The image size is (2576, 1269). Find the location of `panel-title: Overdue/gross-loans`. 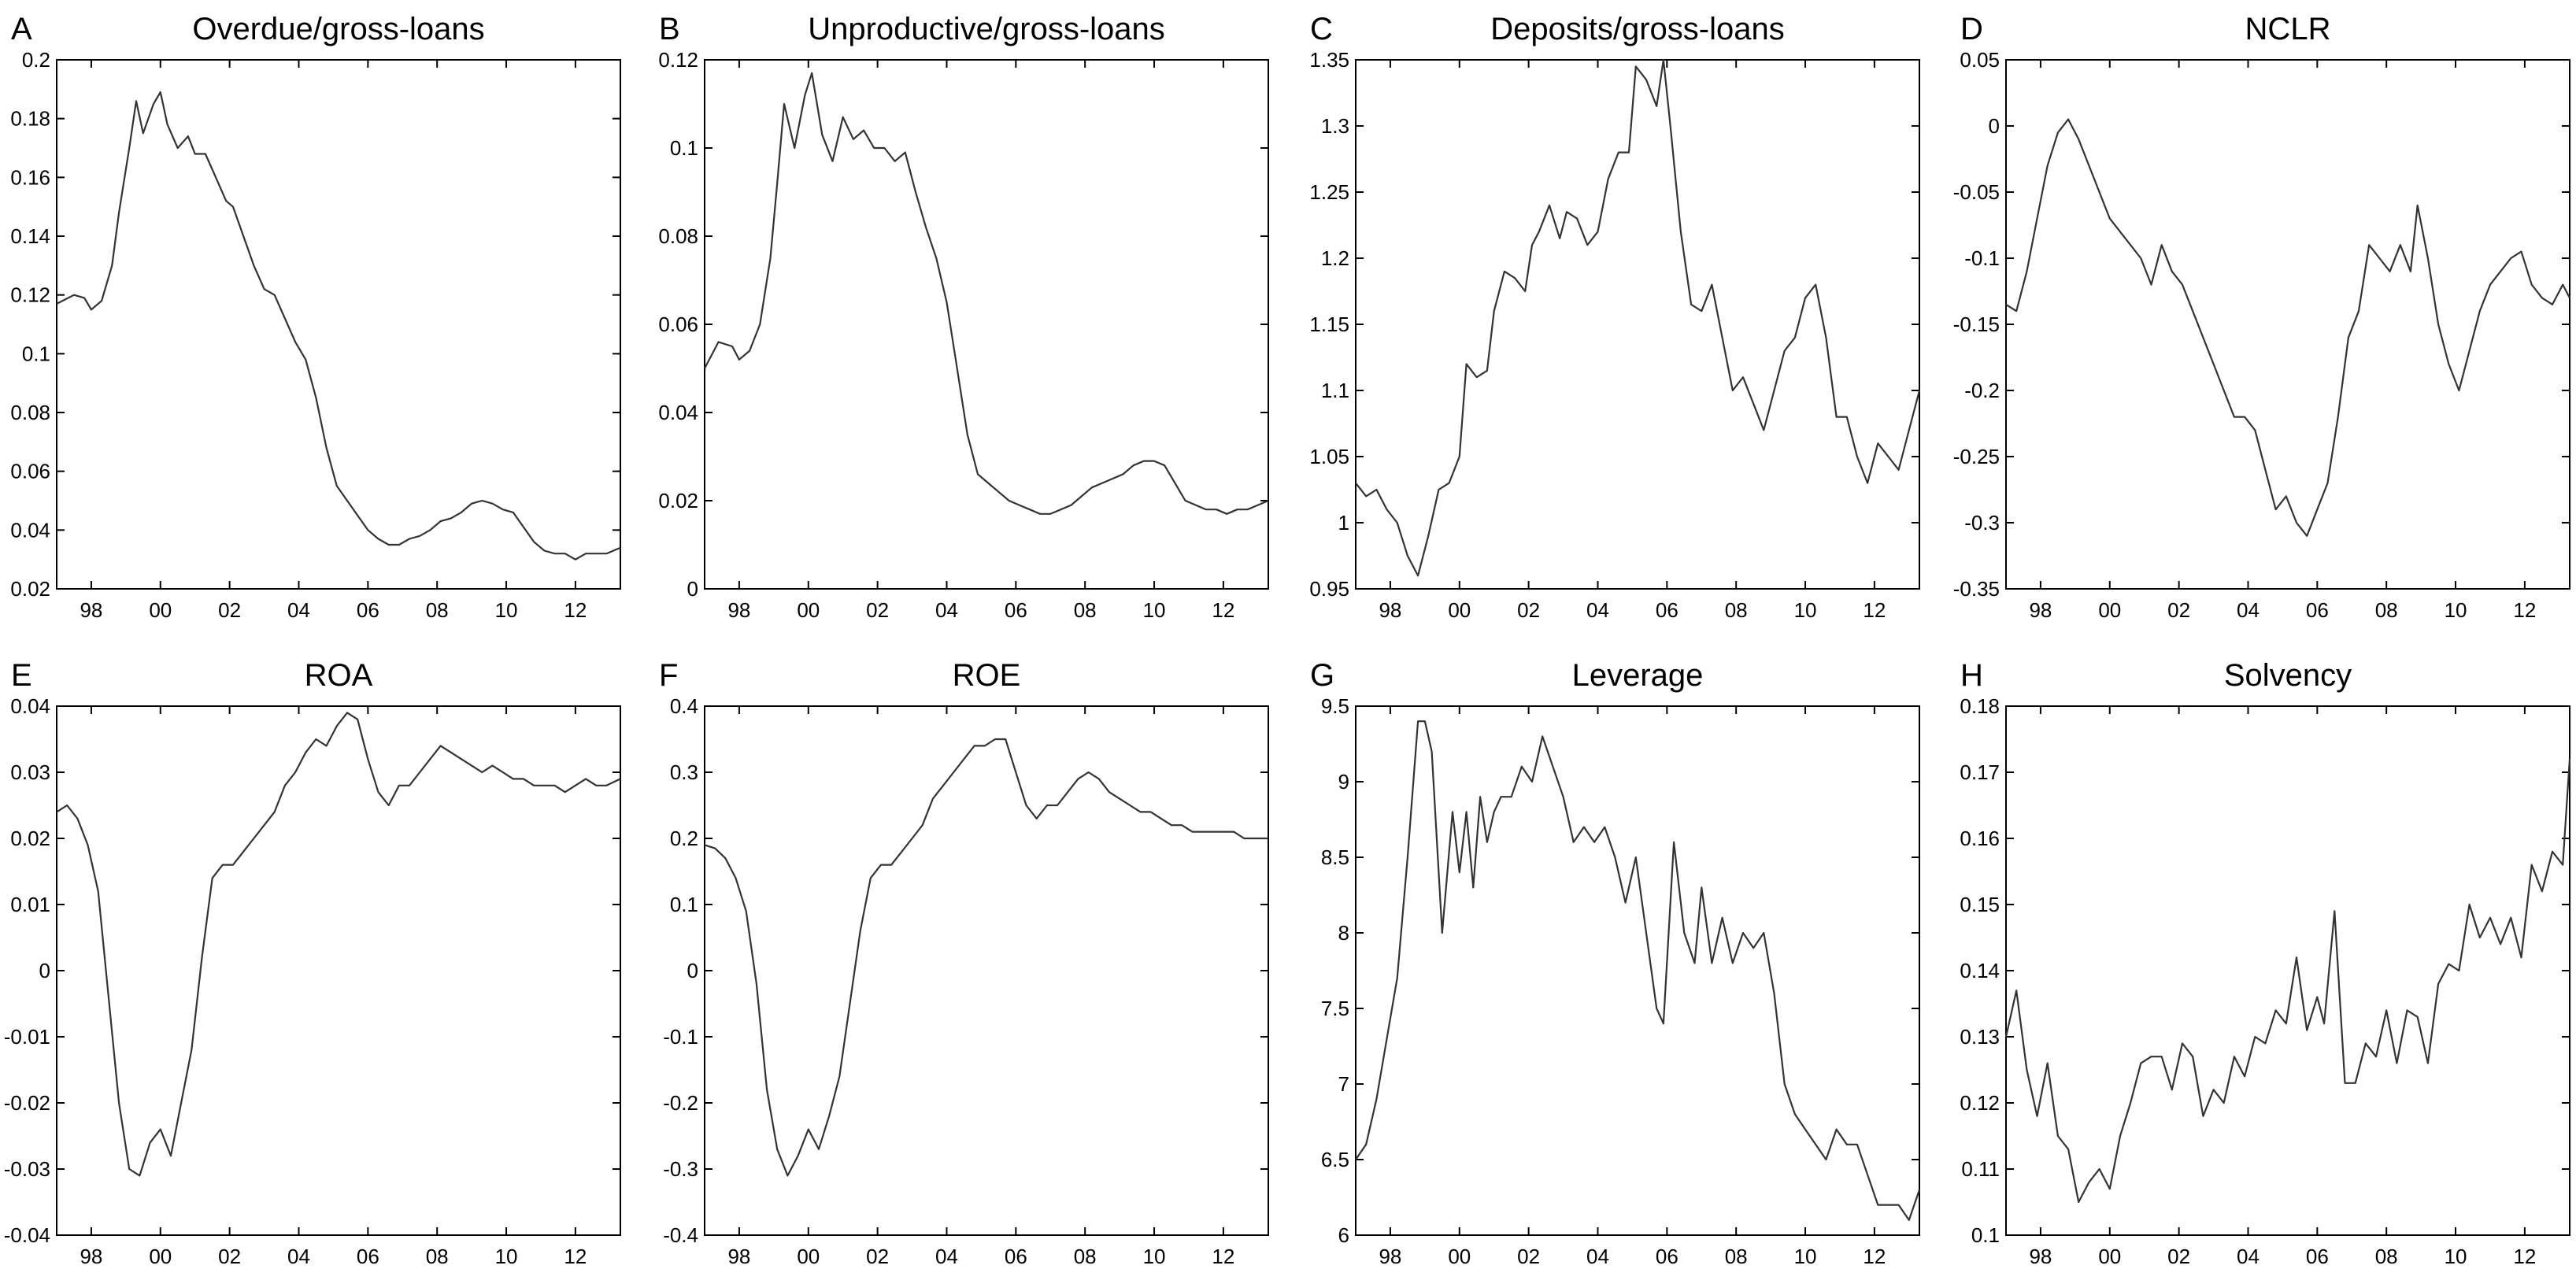

panel-title: Overdue/gross-loans is located at coordinates (338, 29).